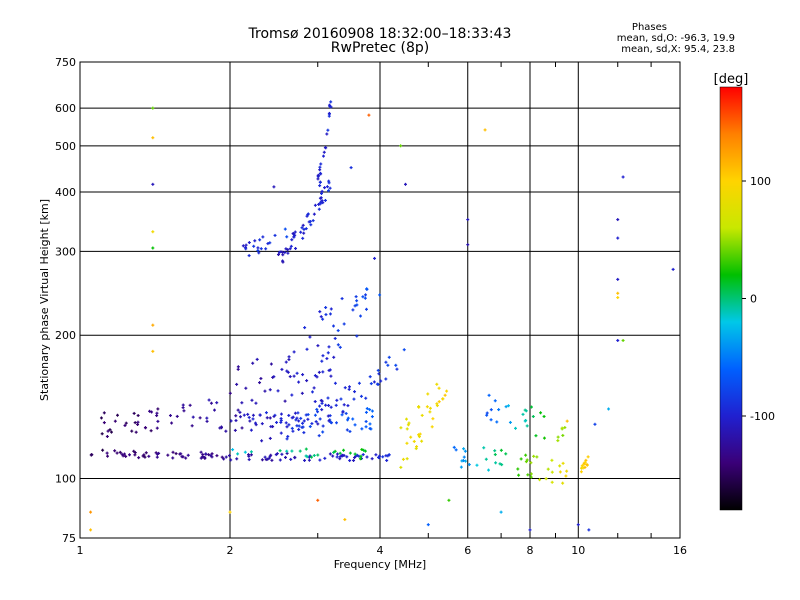 The width and height of the screenshot is (800, 600). What do you see at coordinates (230, 550) in the screenshot?
I see `x-tick-label: 2` at bounding box center [230, 550].